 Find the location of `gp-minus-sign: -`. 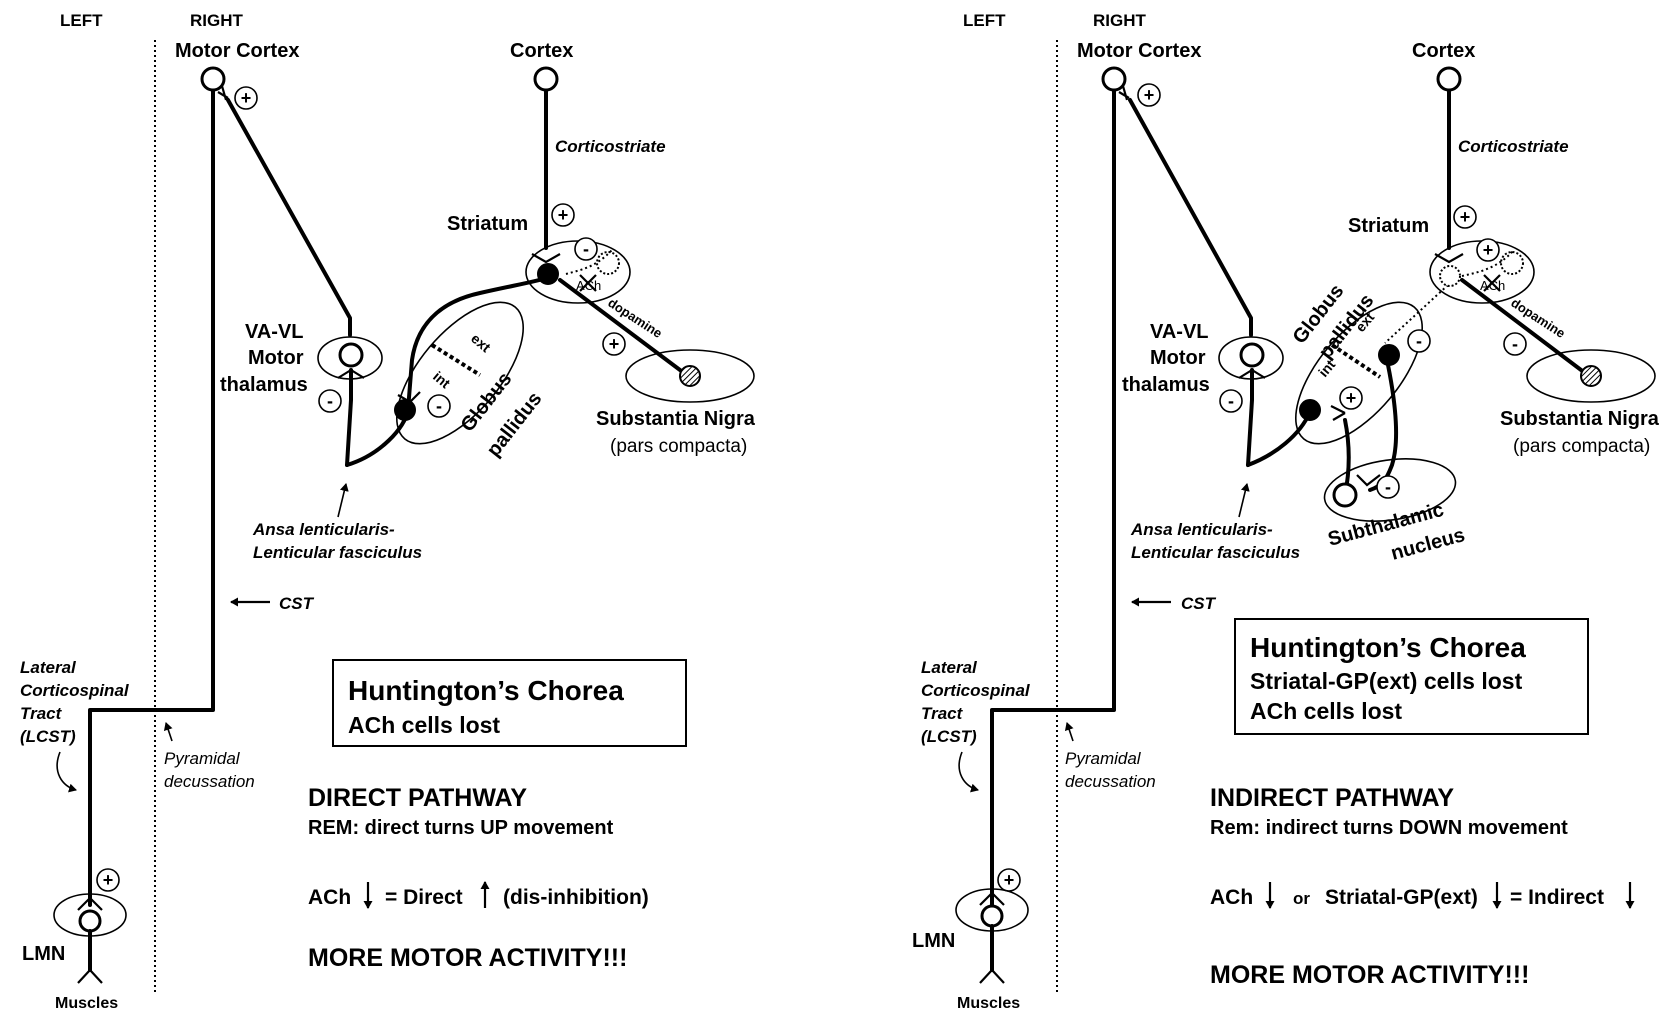

gp-minus-sign: - is located at coordinates (439, 406).